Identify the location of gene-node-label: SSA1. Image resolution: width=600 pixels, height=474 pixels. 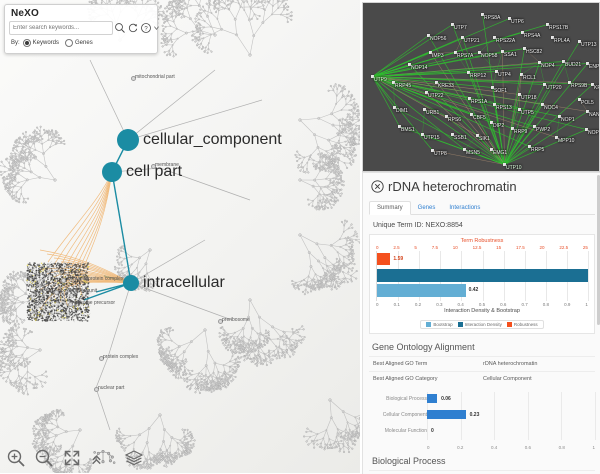
(510, 55).